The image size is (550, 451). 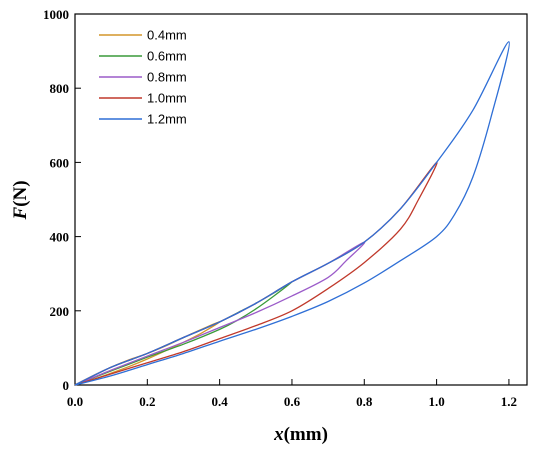 What do you see at coordinates (143, 77) in the screenshot?
I see `legend: 0.4mm 0.6mm 0.8mm 1.0mm 1.2mm` at bounding box center [143, 77].